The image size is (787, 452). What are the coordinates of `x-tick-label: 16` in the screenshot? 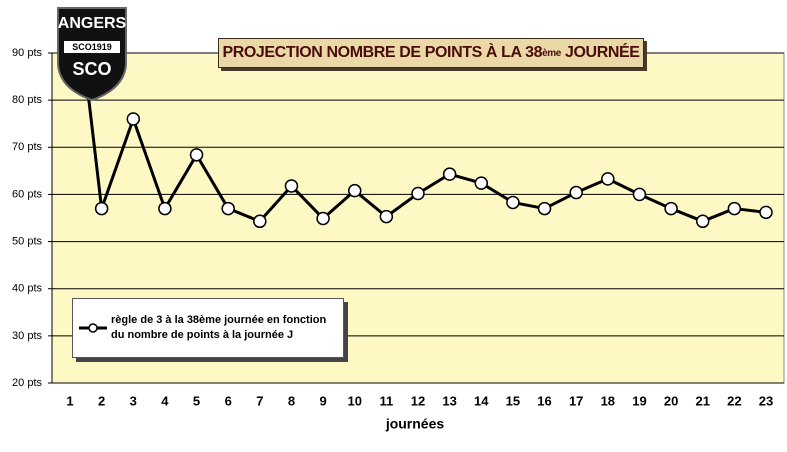 It's located at (544, 400).